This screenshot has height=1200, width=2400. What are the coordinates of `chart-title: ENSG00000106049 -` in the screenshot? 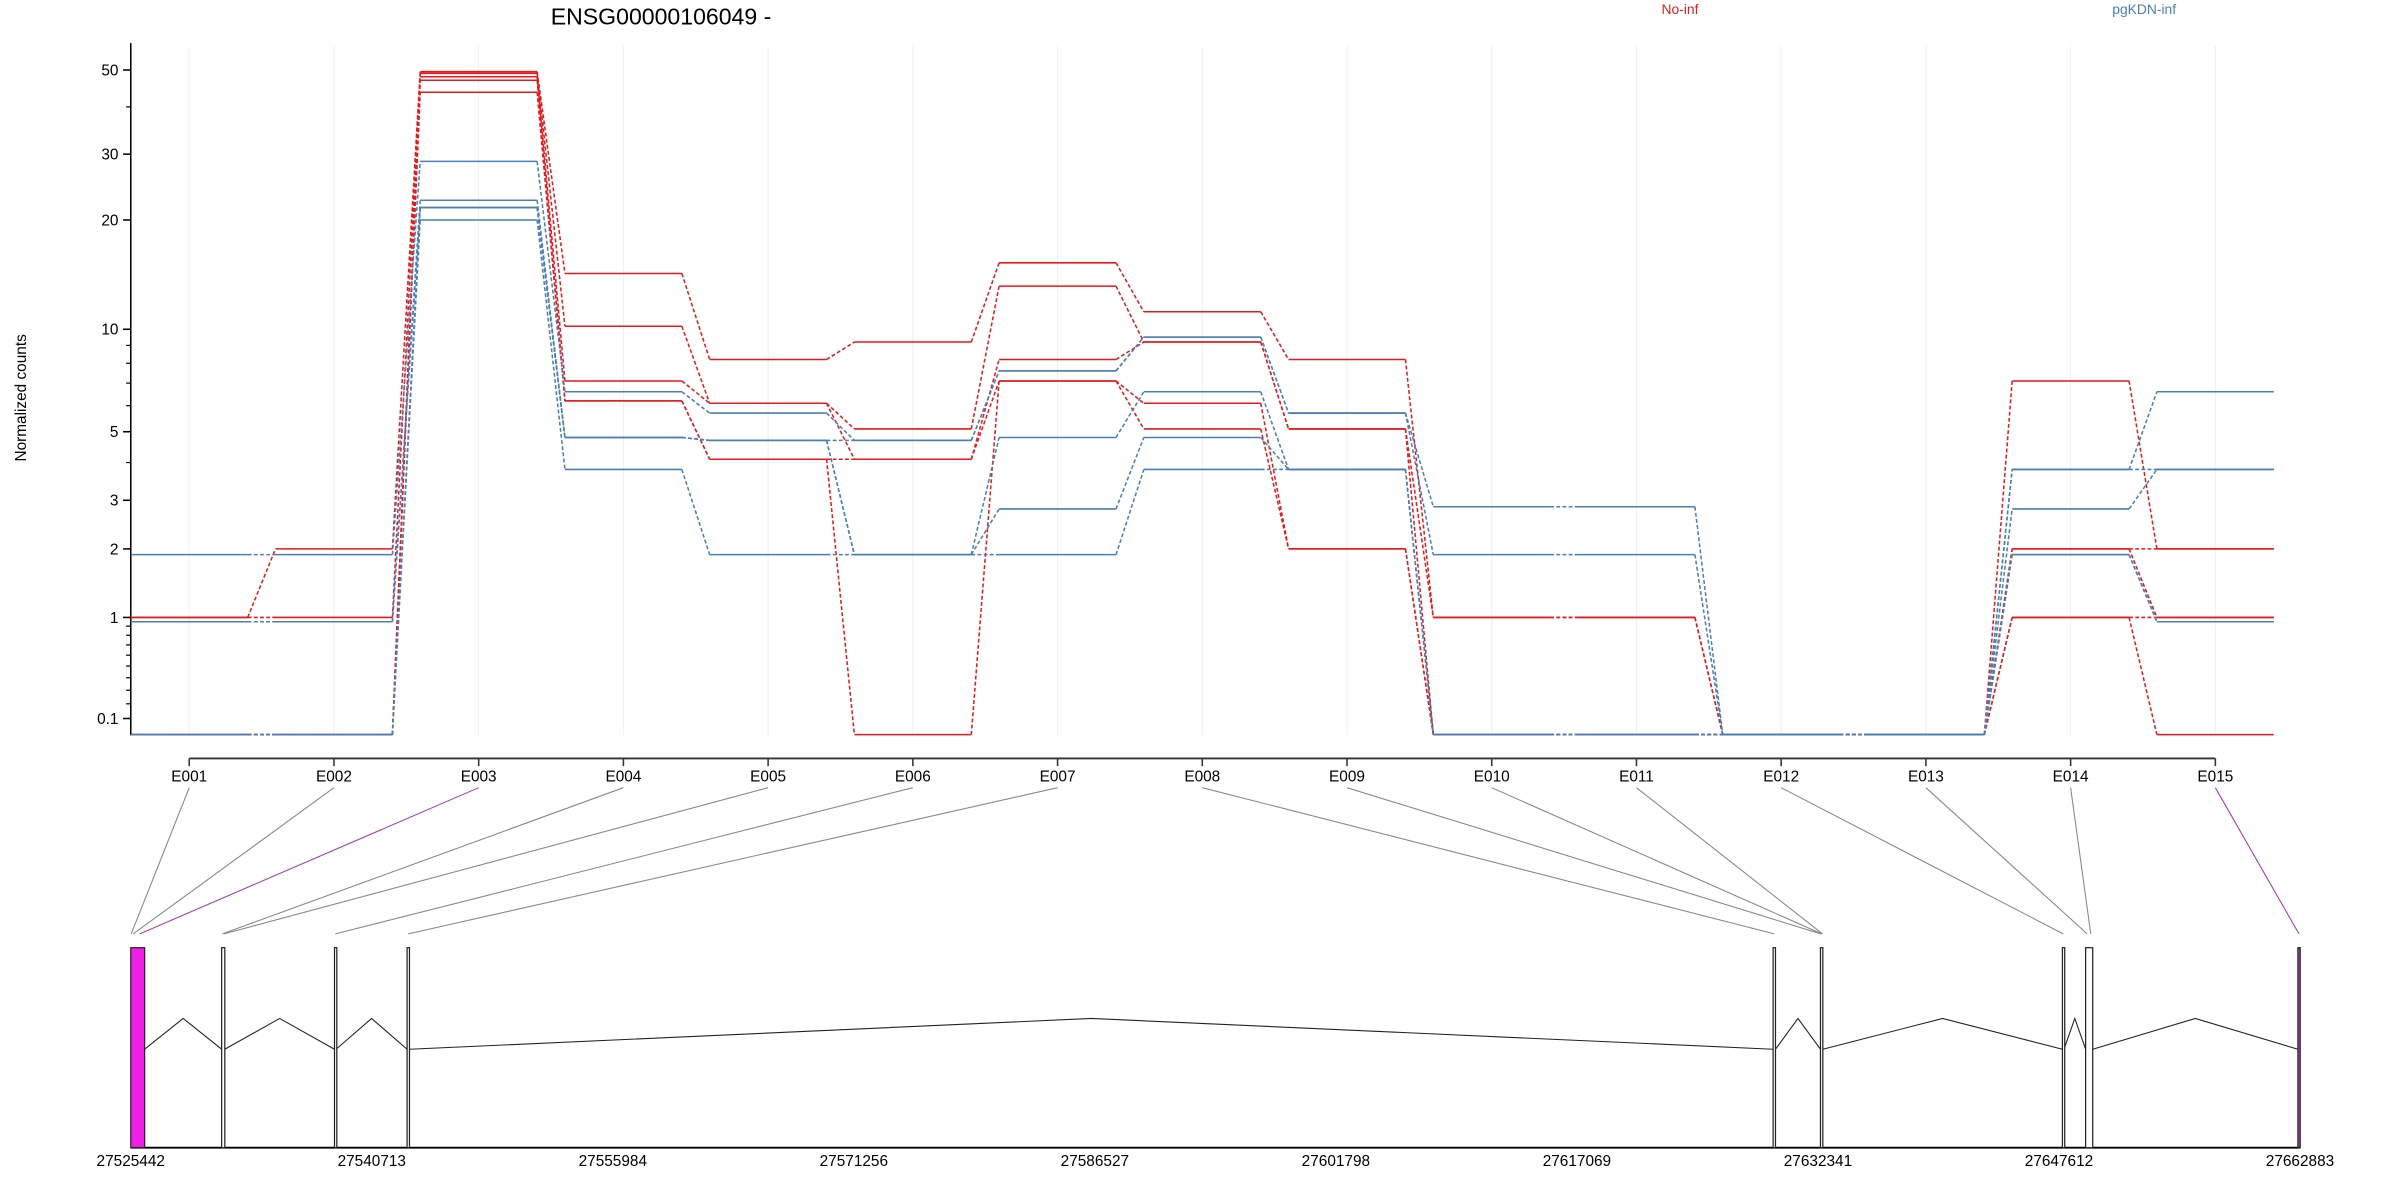 It's located at (661, 17).